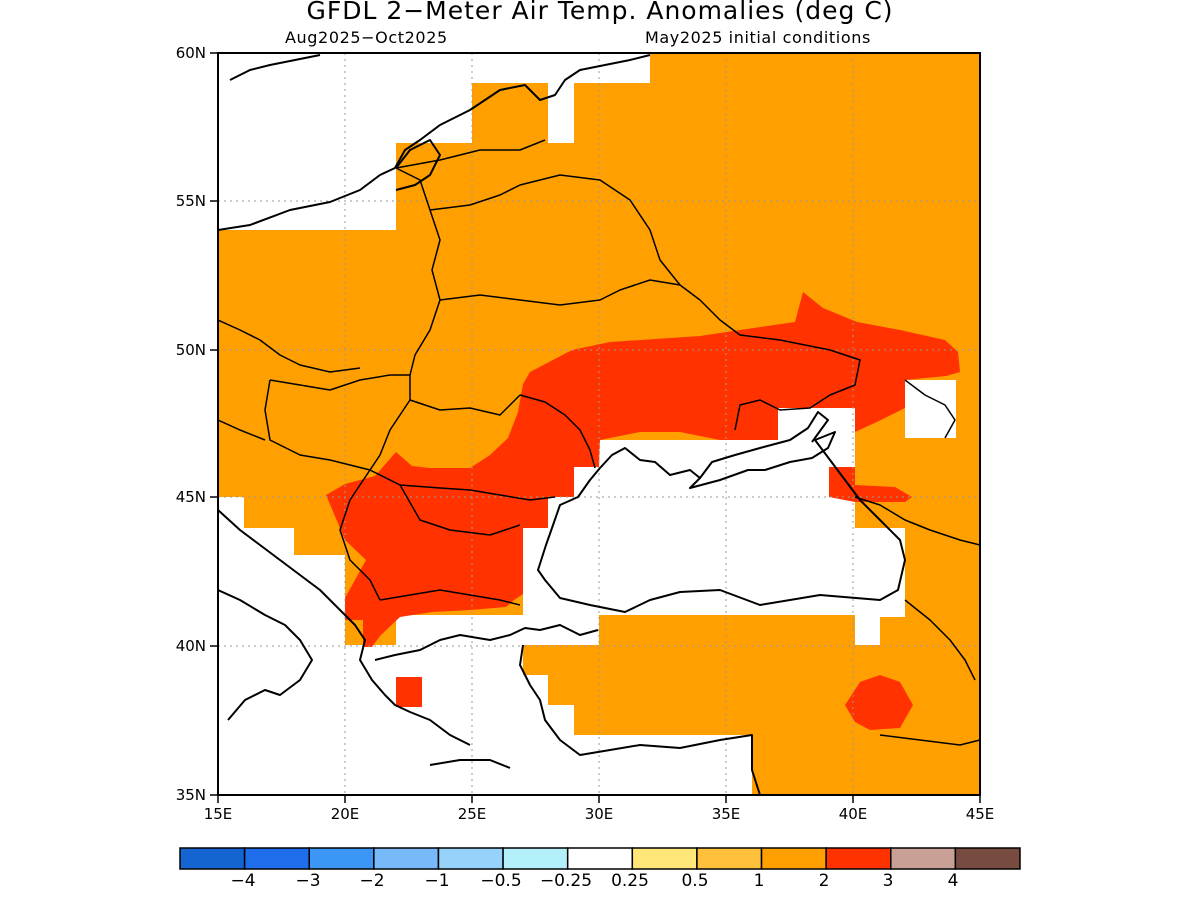 The image size is (1200, 900). I want to click on colorbar-label: −4, so click(243, 881).